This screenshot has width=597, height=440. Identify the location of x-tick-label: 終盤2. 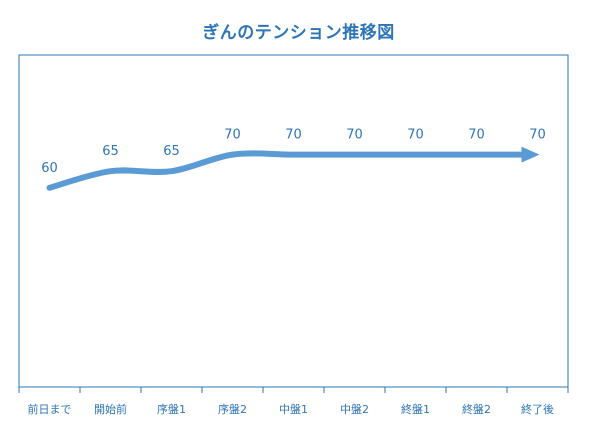
(476, 409).